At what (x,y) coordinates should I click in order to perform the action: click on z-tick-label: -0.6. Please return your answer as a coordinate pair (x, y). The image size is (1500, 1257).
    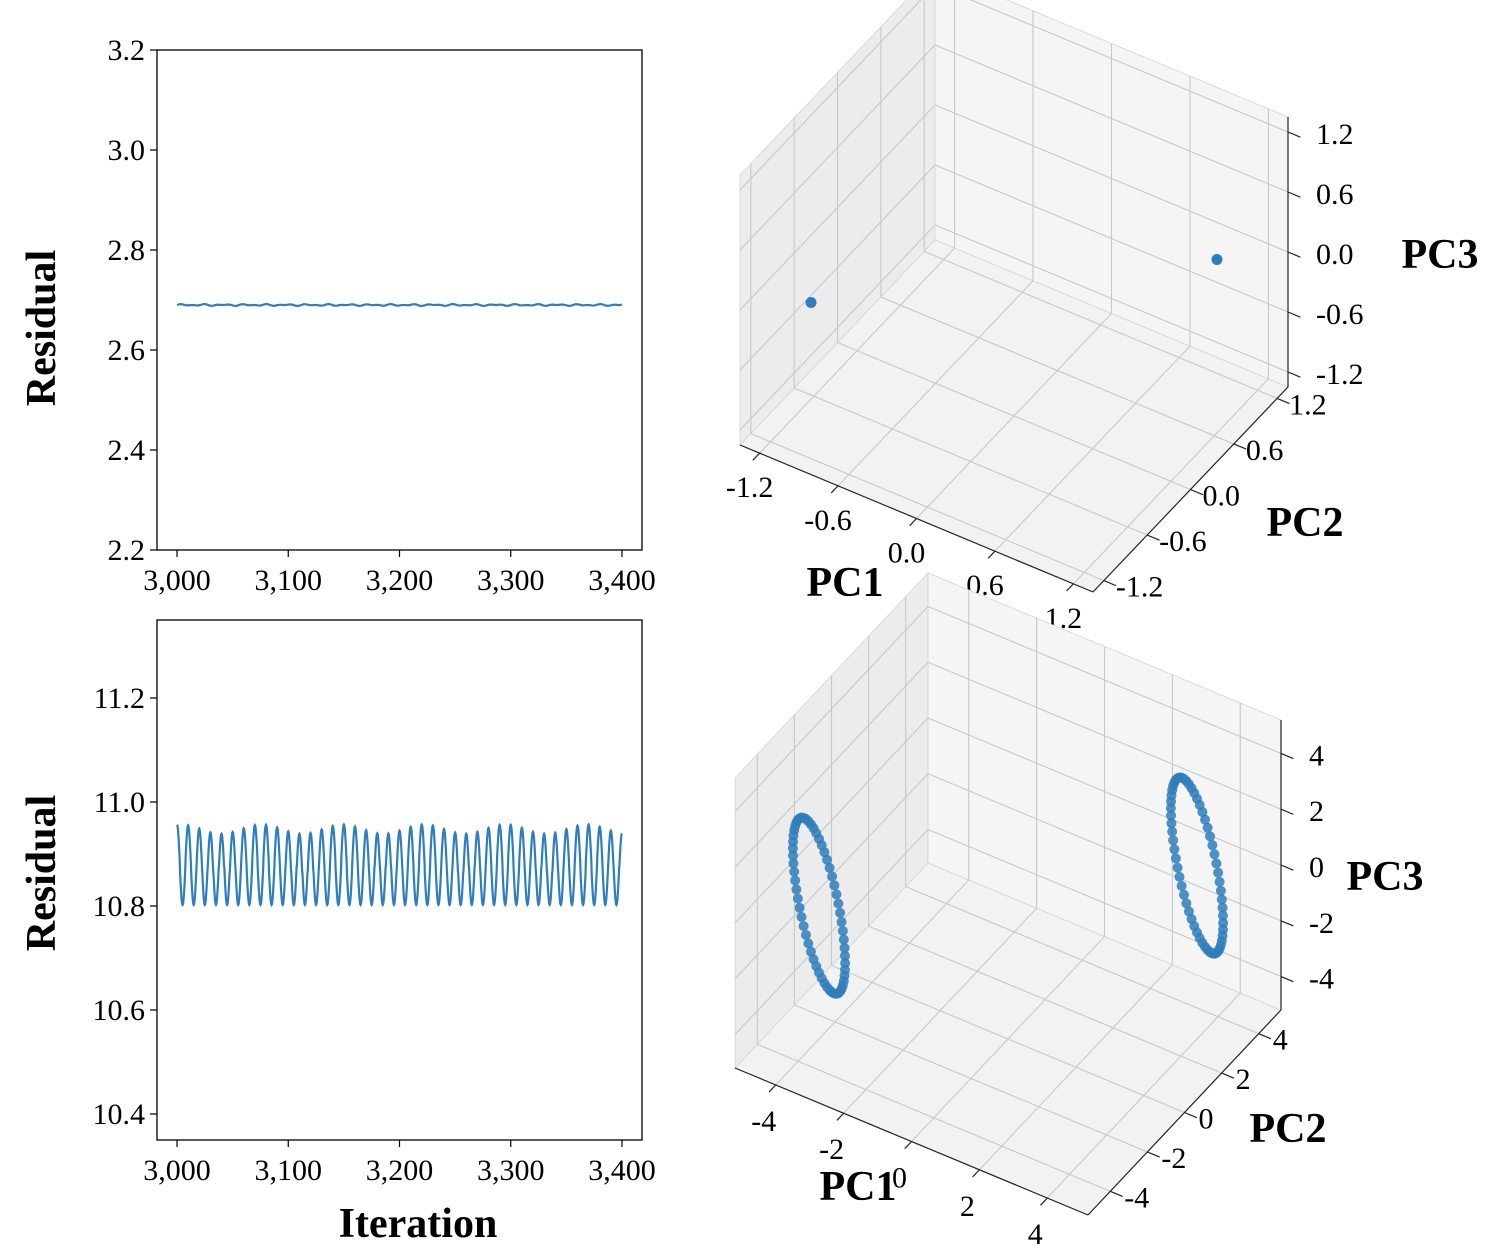
    Looking at the image, I should click on (1340, 314).